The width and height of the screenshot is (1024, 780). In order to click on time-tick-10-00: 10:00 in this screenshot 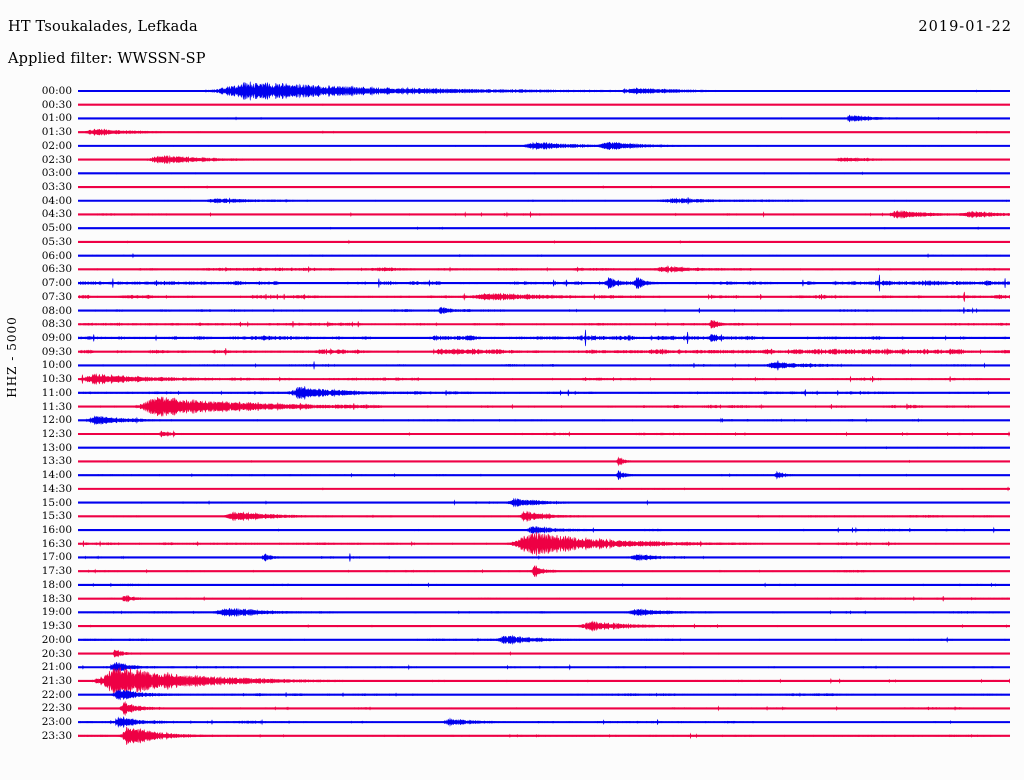, I will do `click(56, 365)`.